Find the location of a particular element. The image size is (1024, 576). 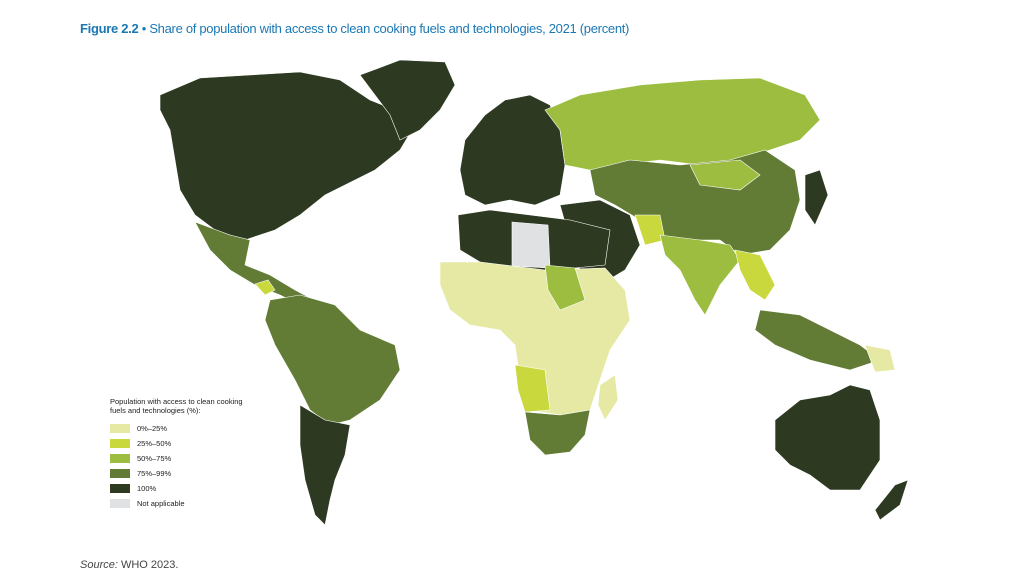

legend-item: 25%–50% is located at coordinates (177, 443).